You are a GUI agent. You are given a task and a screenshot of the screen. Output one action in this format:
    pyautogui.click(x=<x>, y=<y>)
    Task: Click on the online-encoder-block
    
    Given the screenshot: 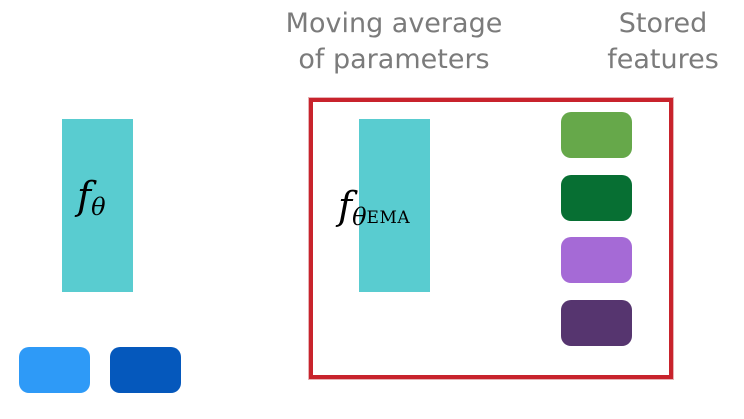 What is the action you would take?
    pyautogui.click(x=97, y=205)
    